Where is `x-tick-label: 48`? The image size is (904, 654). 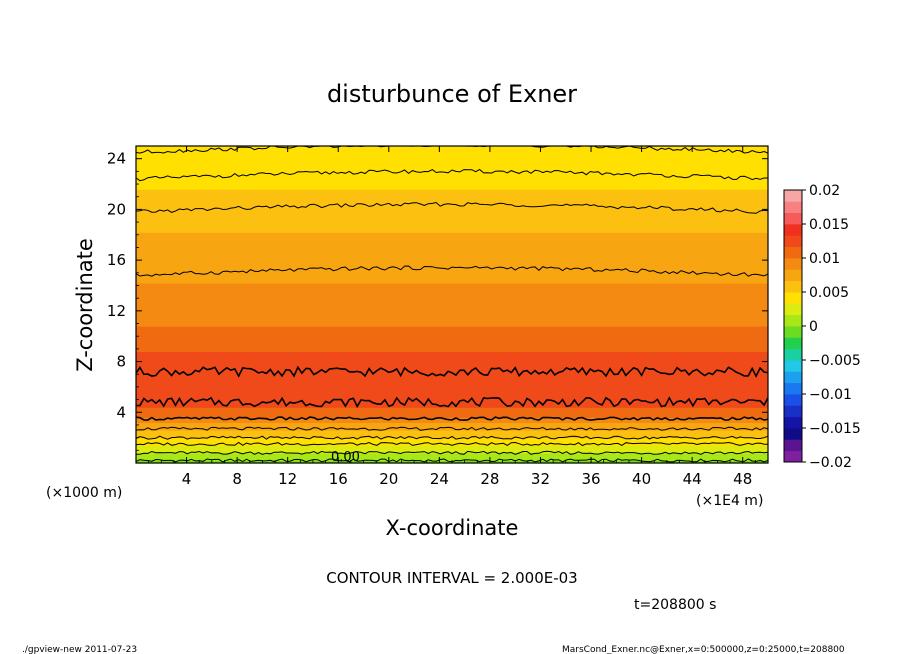
x-tick-label: 48 is located at coordinates (742, 479).